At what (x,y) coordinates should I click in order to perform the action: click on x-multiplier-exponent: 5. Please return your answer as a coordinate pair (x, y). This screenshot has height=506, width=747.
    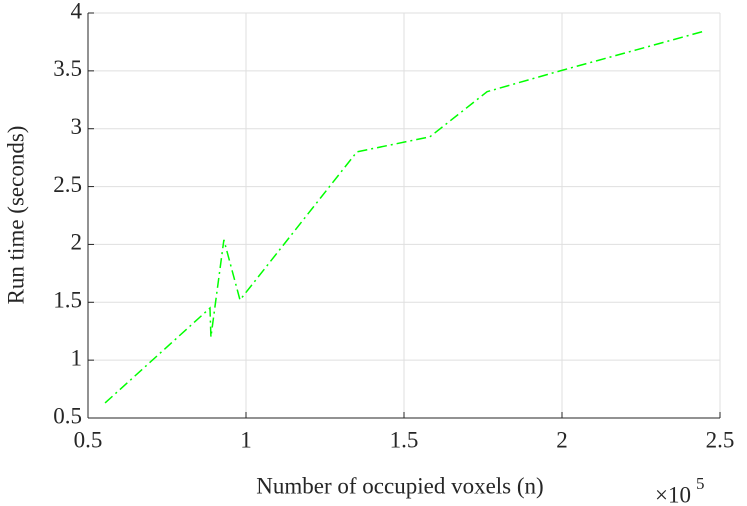
    Looking at the image, I should click on (700, 483).